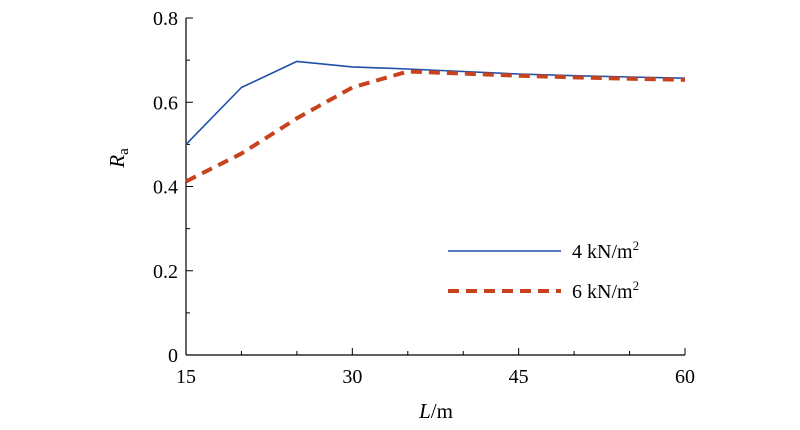  I want to click on y-tick-label: 0.6, so click(165, 103).